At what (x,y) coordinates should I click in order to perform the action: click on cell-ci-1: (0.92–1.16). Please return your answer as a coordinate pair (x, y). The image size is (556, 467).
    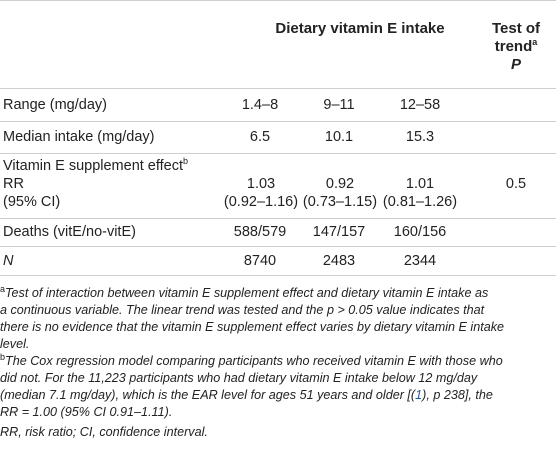
    Looking at the image, I should click on (261, 202).